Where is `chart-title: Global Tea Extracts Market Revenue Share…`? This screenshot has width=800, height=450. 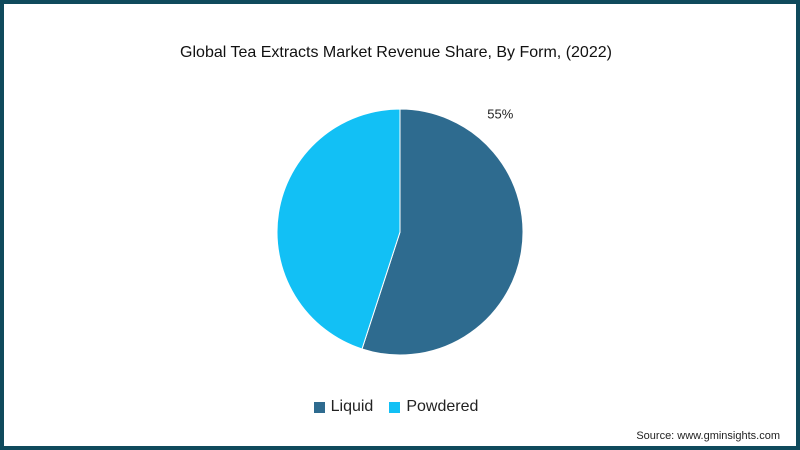 chart-title: Global Tea Extracts Market Revenue Share… is located at coordinates (396, 52).